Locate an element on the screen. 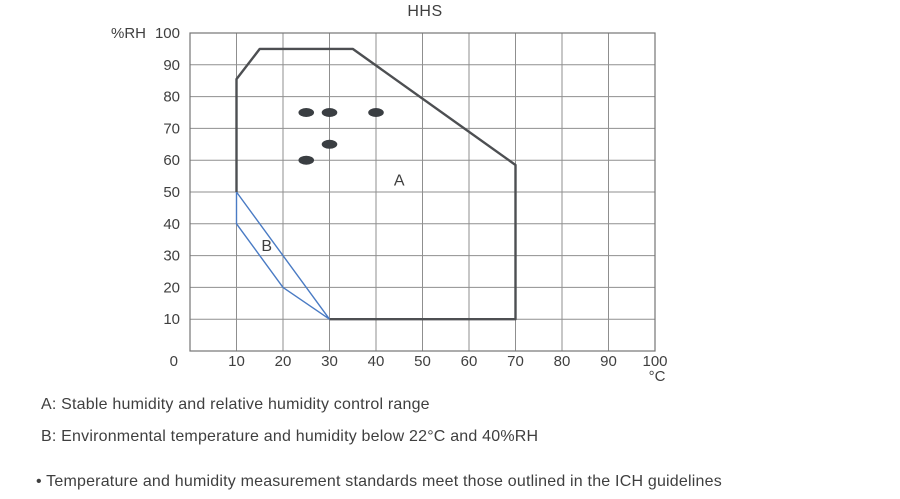 This screenshot has width=900, height=499. y-tick-label: 90 is located at coordinates (171, 65).